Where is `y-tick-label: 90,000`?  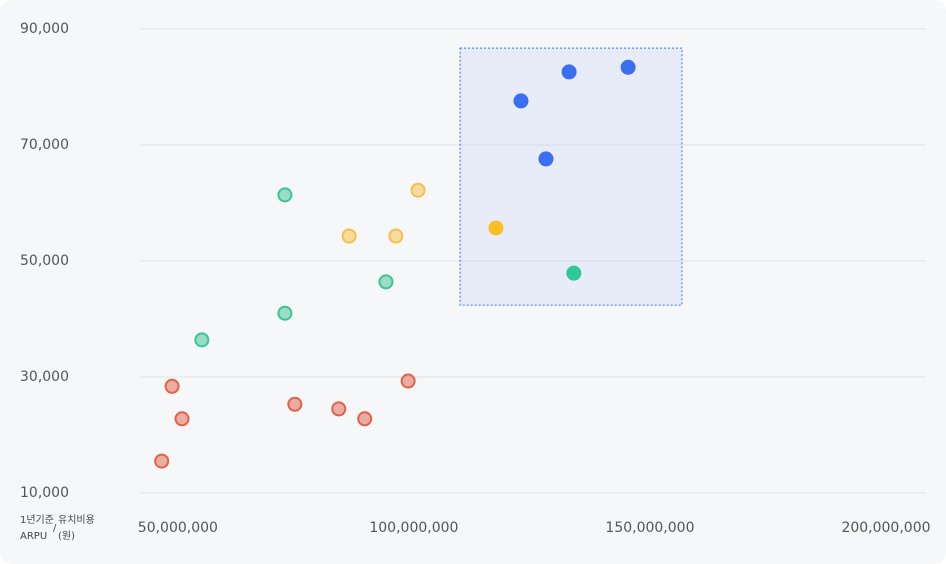
y-tick-label: 90,000 is located at coordinates (44, 29).